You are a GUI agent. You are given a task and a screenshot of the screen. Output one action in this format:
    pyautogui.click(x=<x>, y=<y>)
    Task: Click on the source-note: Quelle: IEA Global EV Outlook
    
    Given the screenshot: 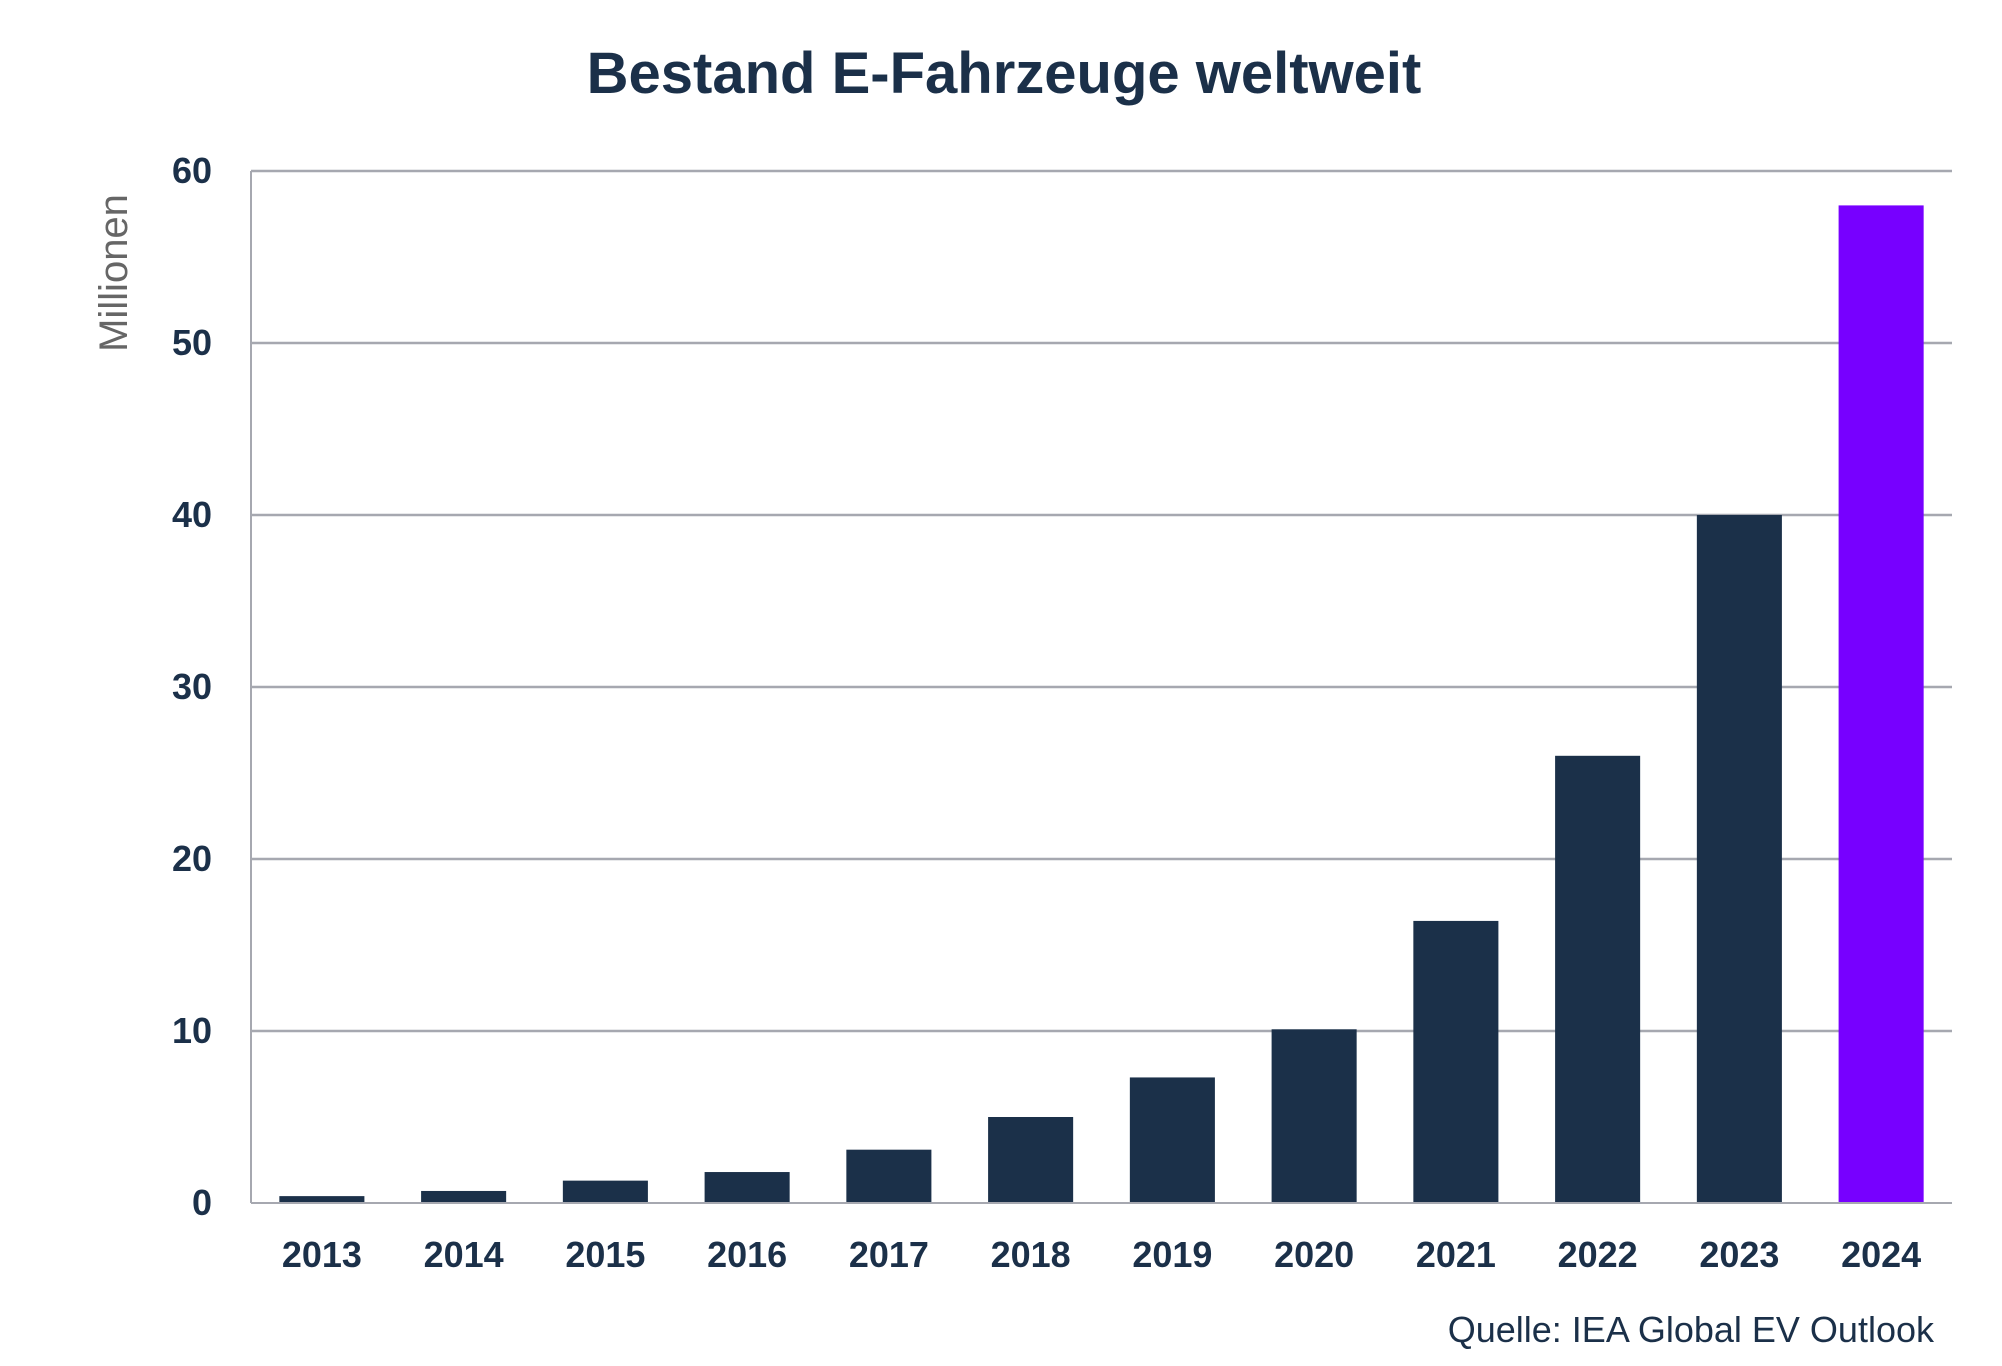 What is the action you would take?
    pyautogui.click(x=1691, y=1329)
    